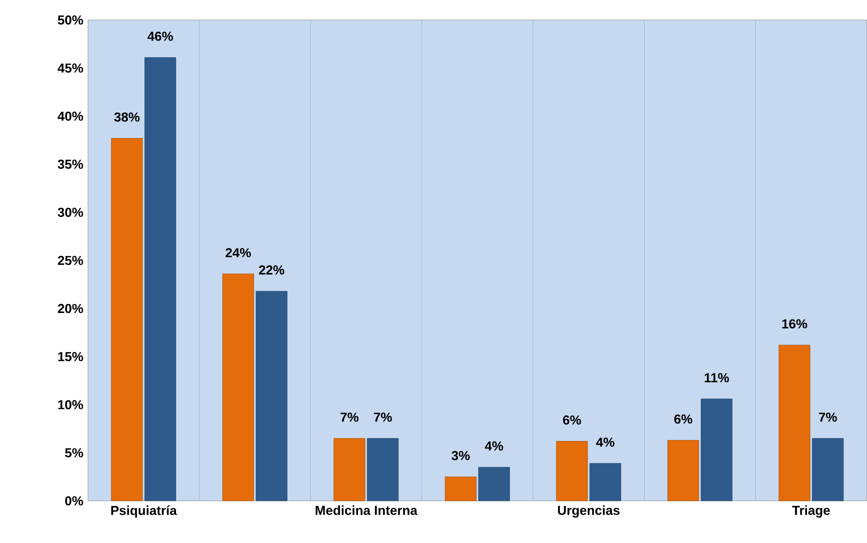  What do you see at coordinates (71, 309) in the screenshot?
I see `y-tick-label: 20%` at bounding box center [71, 309].